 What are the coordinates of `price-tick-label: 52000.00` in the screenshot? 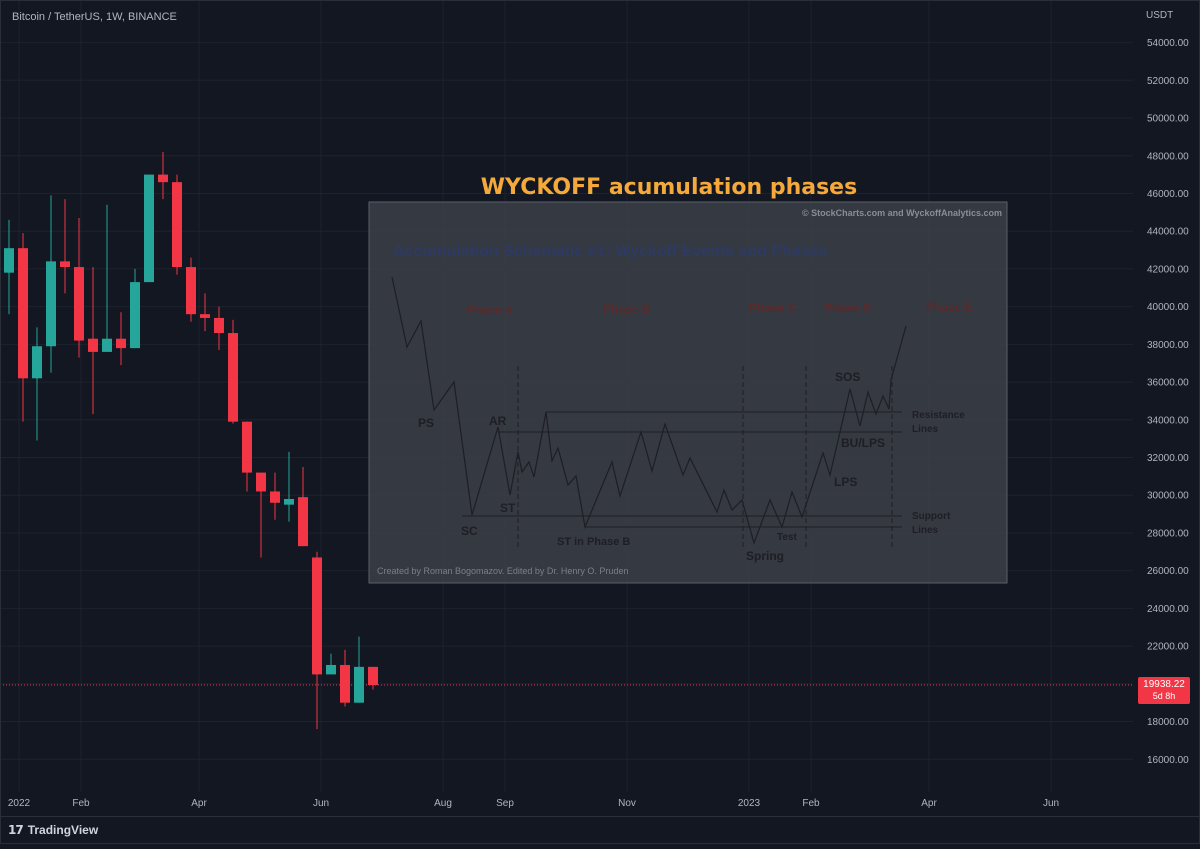 It's located at (1168, 81).